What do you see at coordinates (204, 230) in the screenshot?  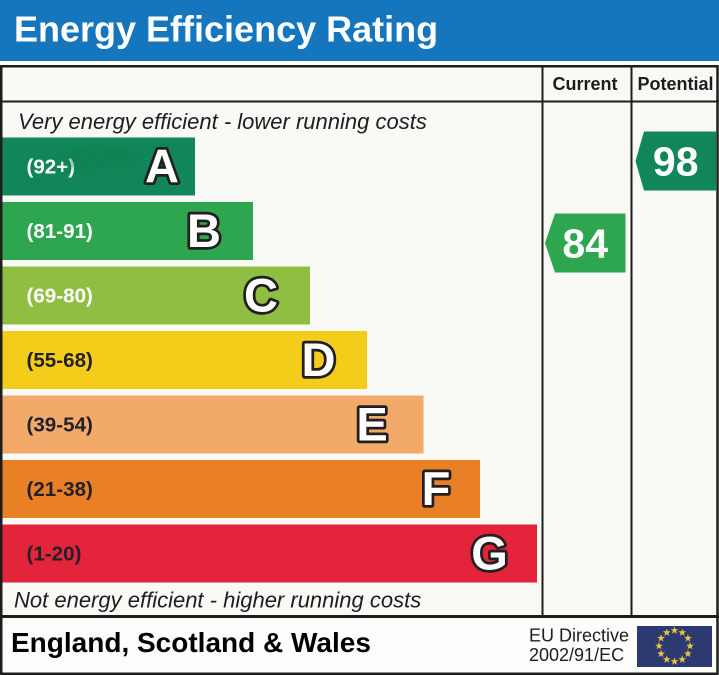 I see `svg-text: B` at bounding box center [204, 230].